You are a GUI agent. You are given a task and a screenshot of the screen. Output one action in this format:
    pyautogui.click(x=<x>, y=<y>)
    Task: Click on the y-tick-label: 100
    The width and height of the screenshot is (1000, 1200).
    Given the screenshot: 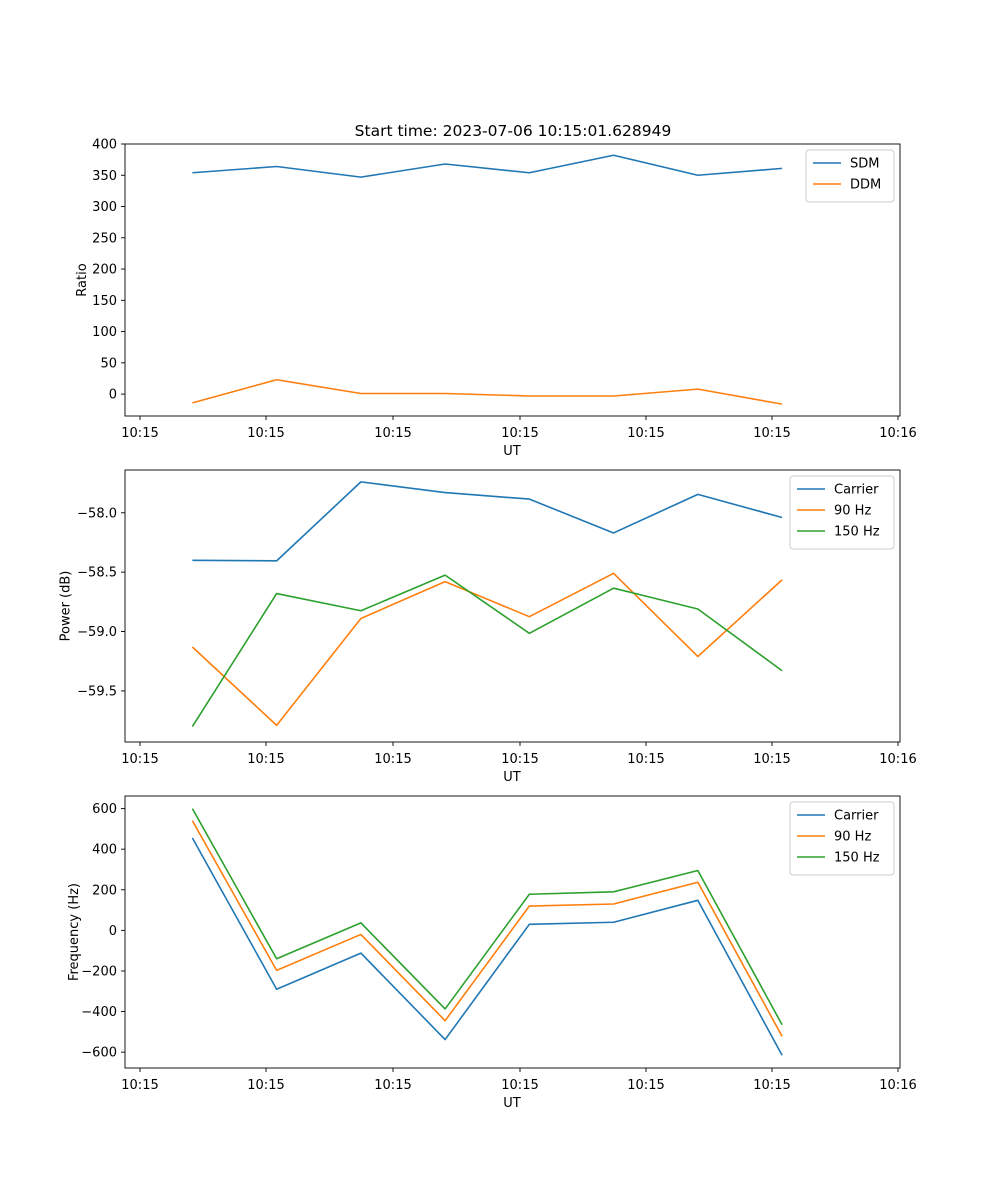 What is the action you would take?
    pyautogui.click(x=104, y=332)
    